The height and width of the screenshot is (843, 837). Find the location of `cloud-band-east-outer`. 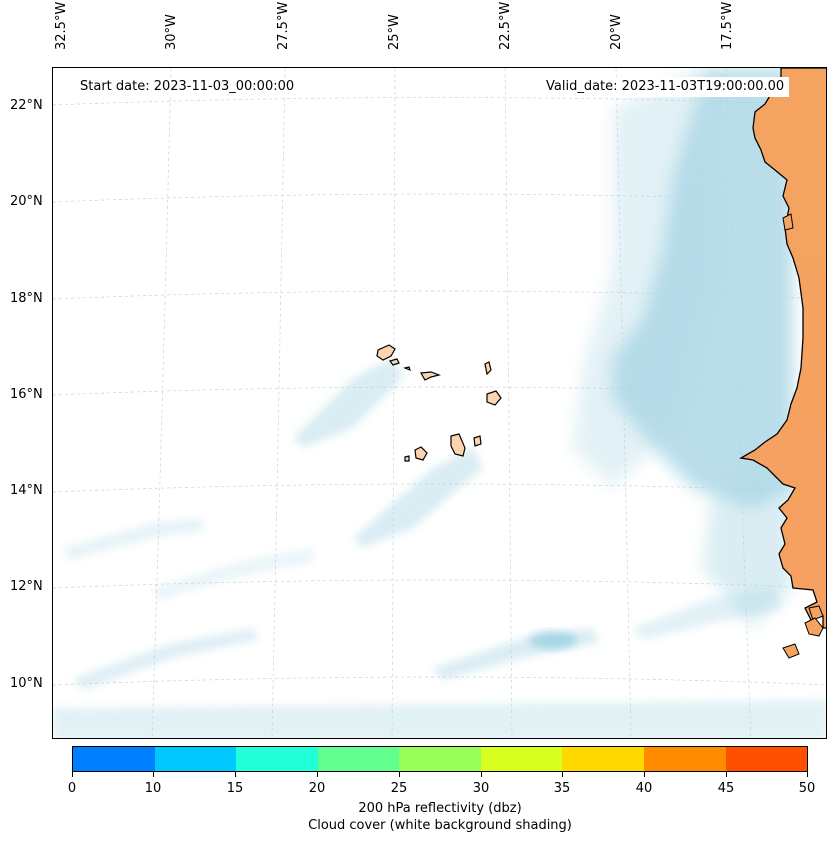

cloud-band-east-outer is located at coordinates (643, 278).